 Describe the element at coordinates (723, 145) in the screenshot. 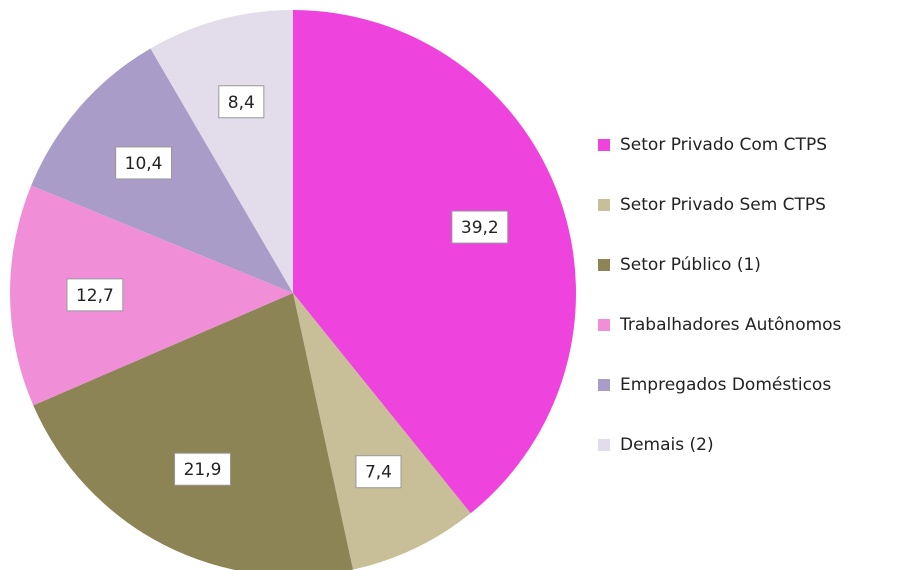

I see `legend-label: Setor Privado Com CTPS` at that location.